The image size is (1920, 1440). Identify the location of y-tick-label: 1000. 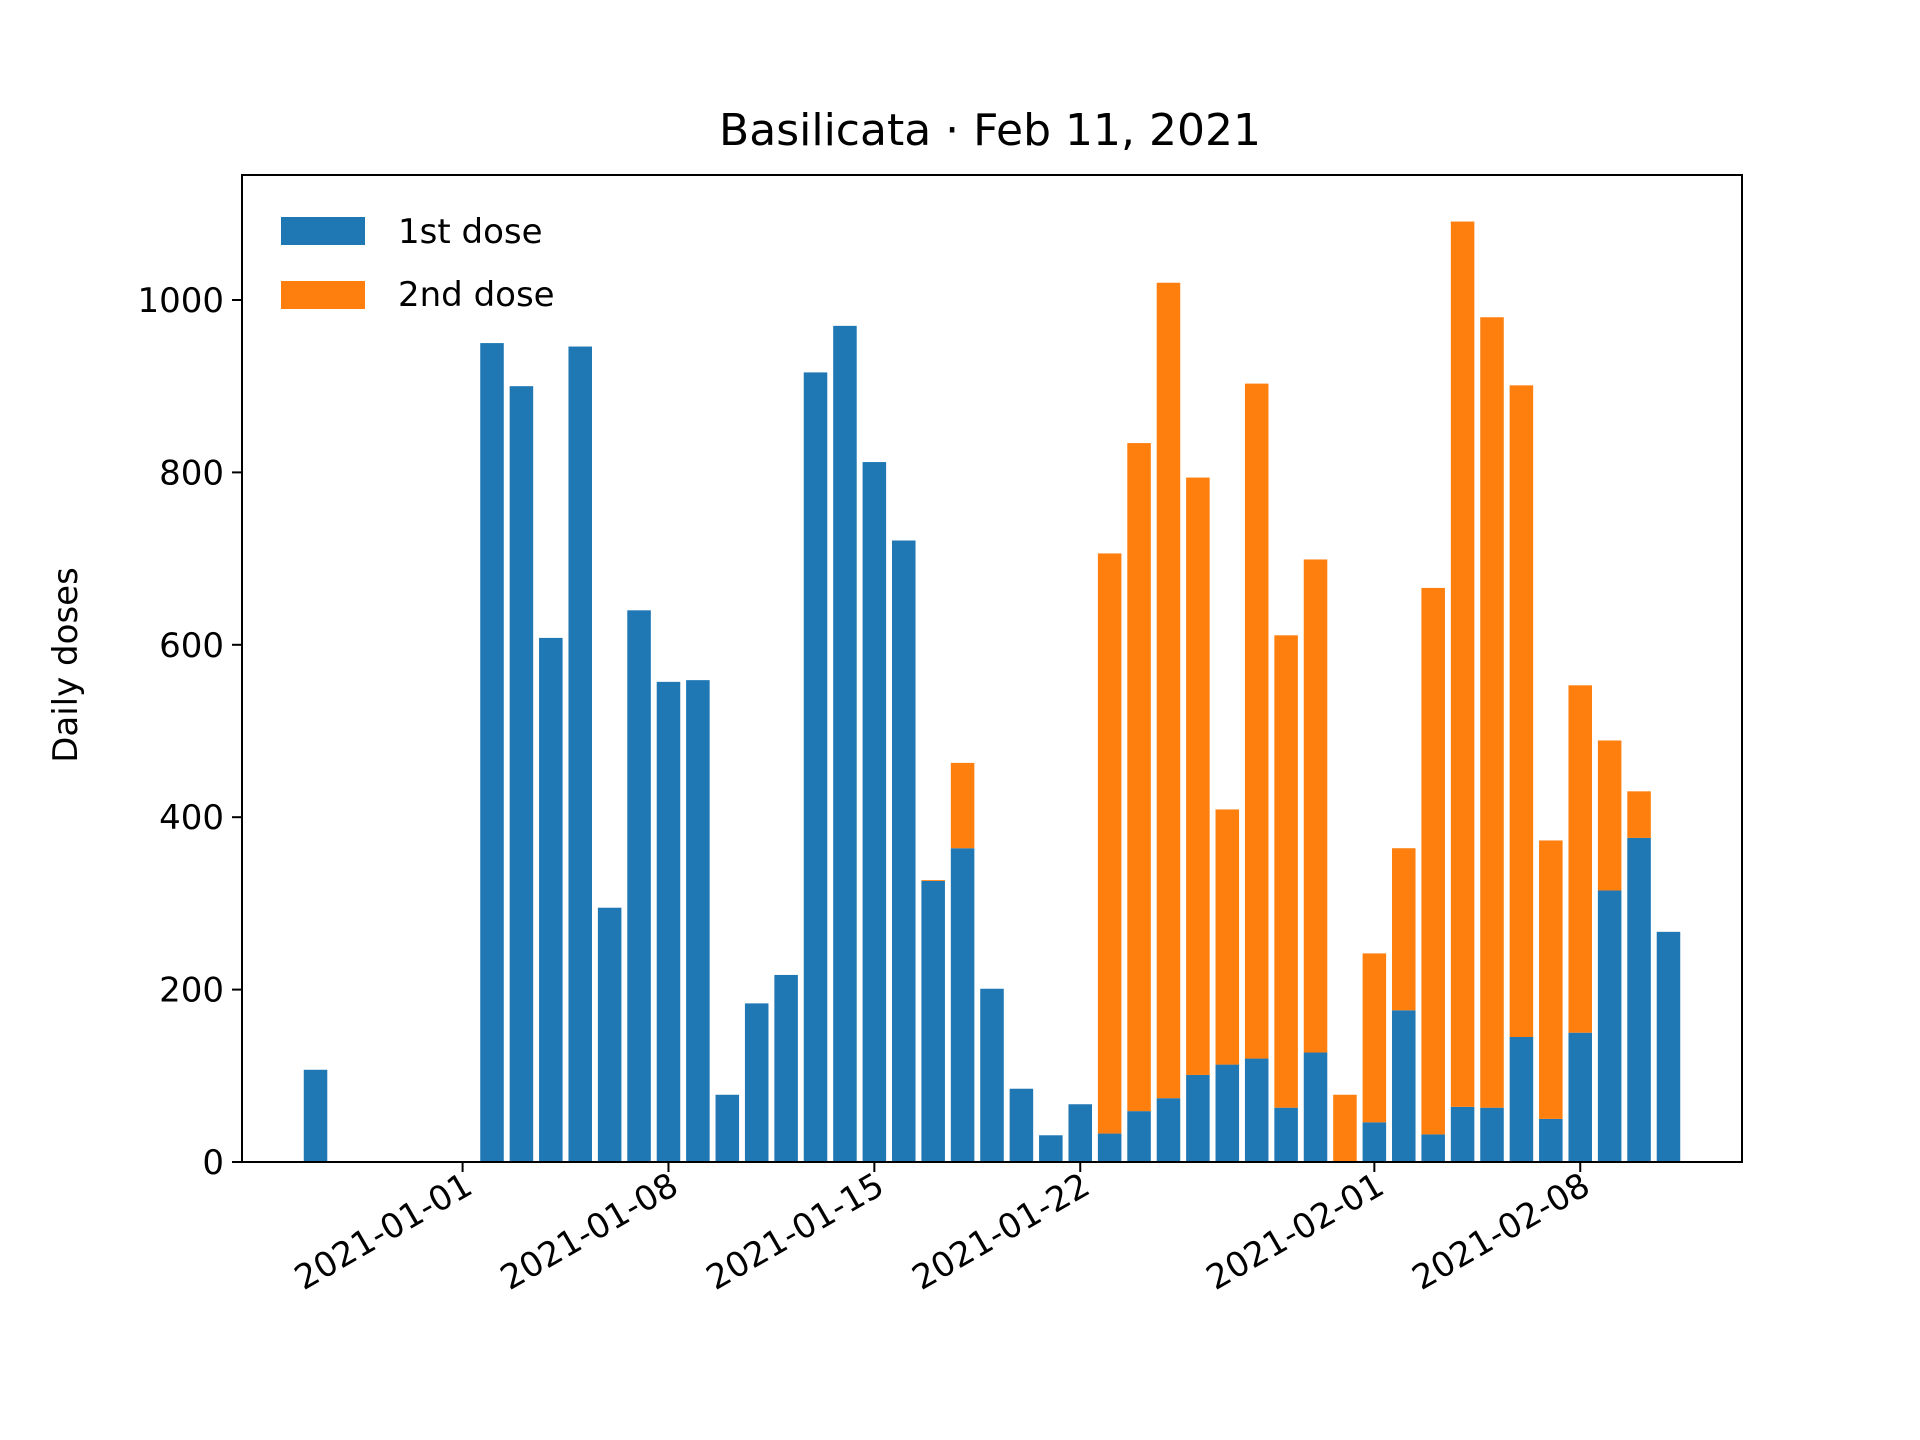
(180, 301).